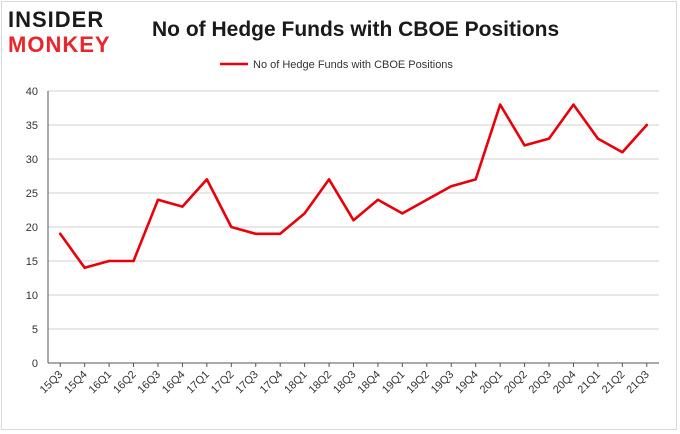 The height and width of the screenshot is (434, 680). What do you see at coordinates (52, 383) in the screenshot?
I see `x-tick-label: 15Q3` at bounding box center [52, 383].